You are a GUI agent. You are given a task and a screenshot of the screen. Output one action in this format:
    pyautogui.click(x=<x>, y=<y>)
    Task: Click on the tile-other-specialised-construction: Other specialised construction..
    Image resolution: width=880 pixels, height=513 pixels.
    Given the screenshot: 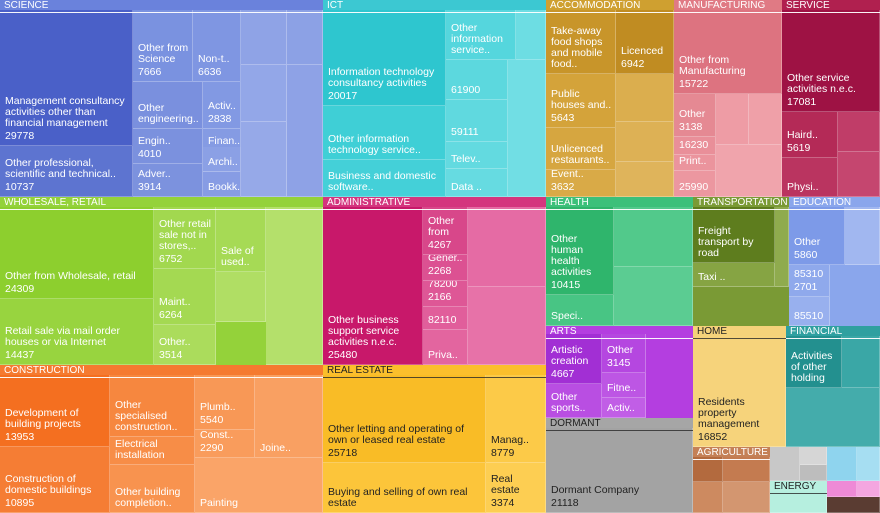 What is the action you would take?
    pyautogui.click(x=152, y=406)
    